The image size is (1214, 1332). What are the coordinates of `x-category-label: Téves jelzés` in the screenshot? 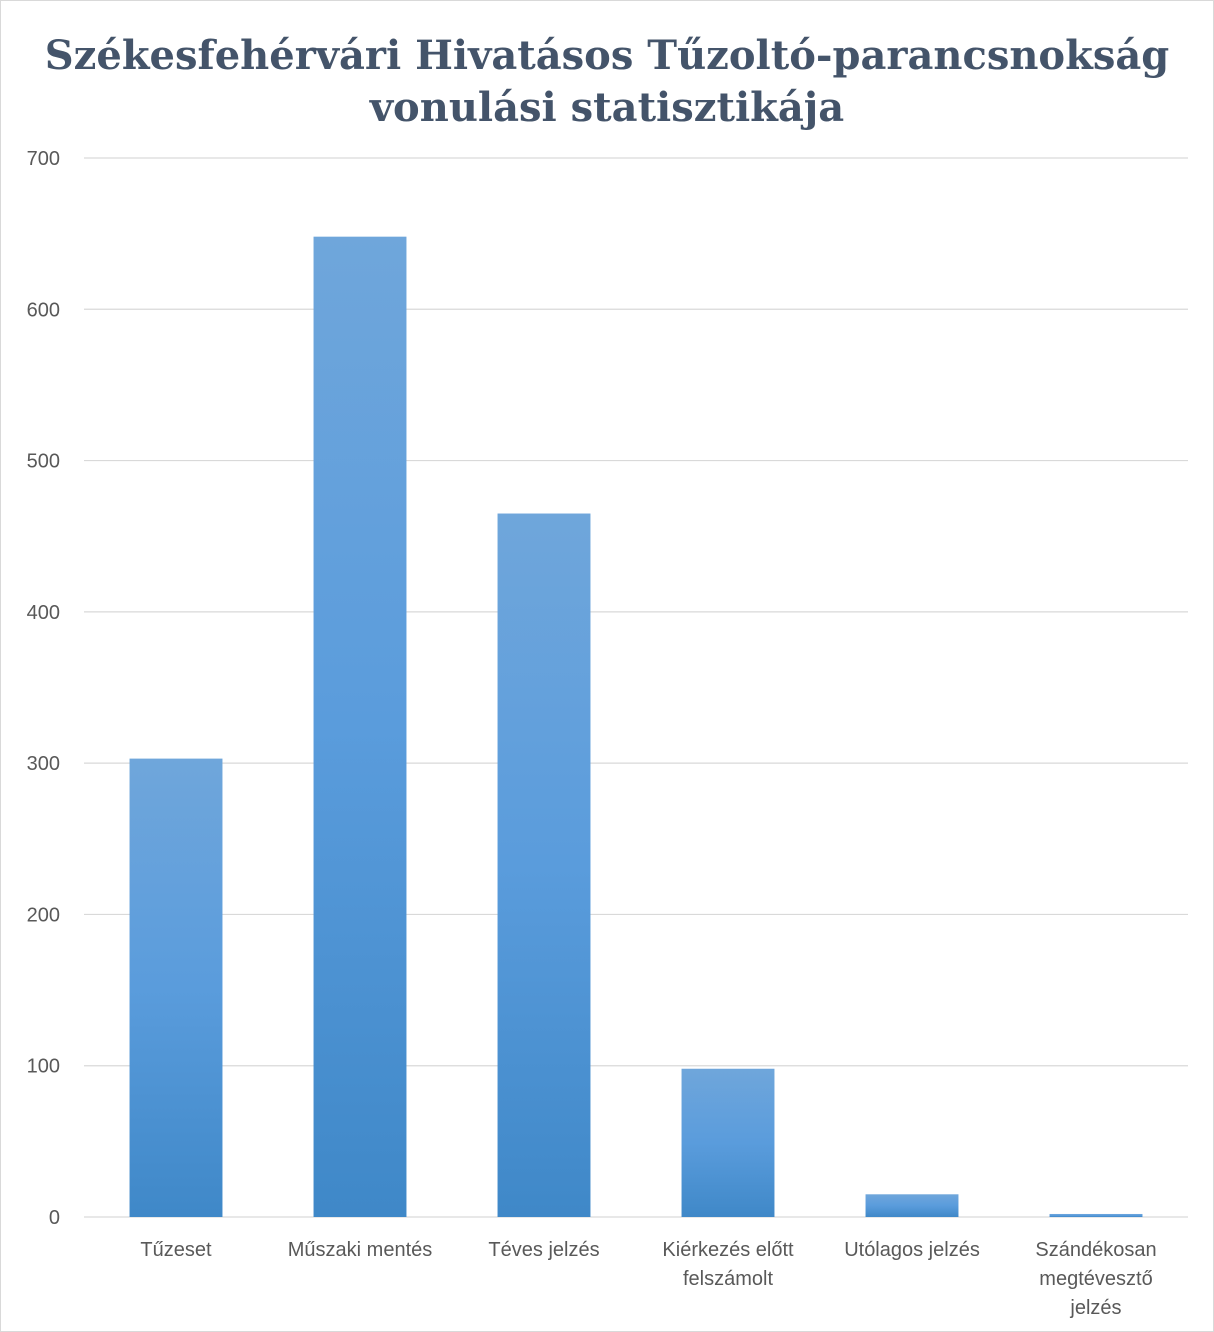 It's located at (543, 1250).